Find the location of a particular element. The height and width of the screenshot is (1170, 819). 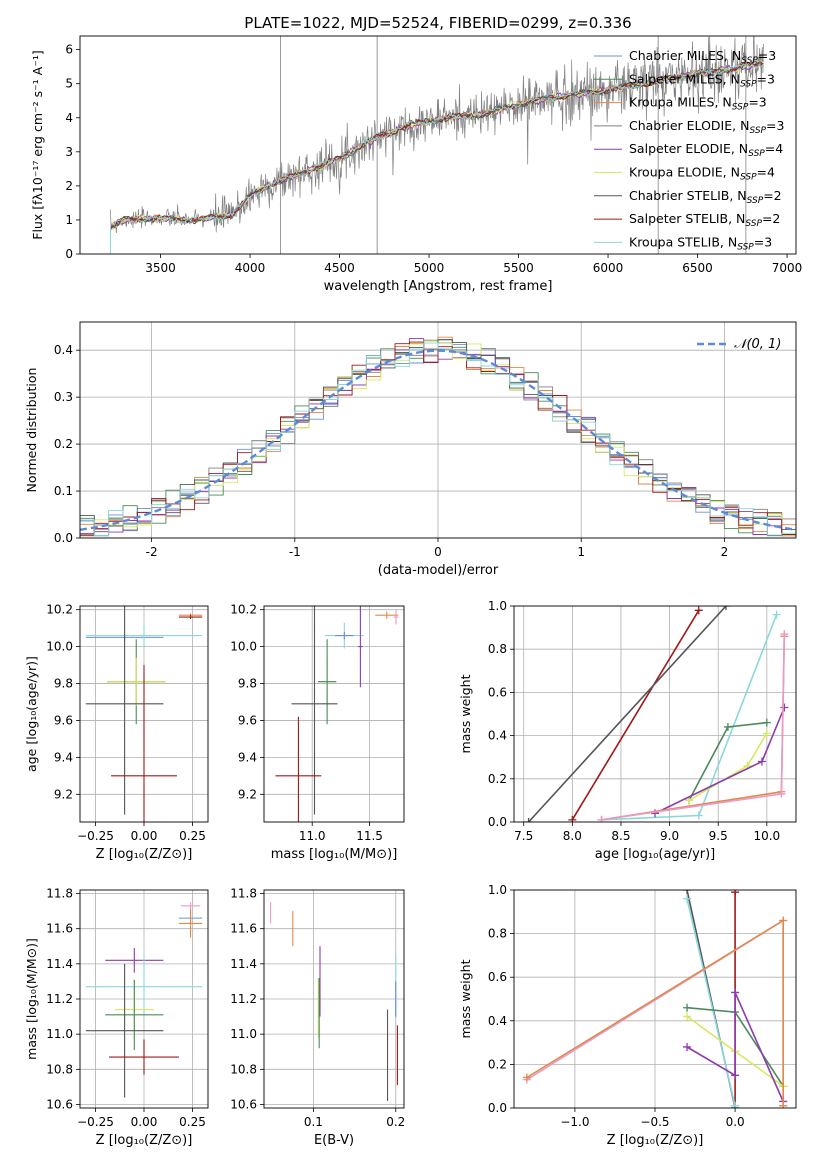

x-tick-label: 0.1 is located at coordinates (313, 1122).